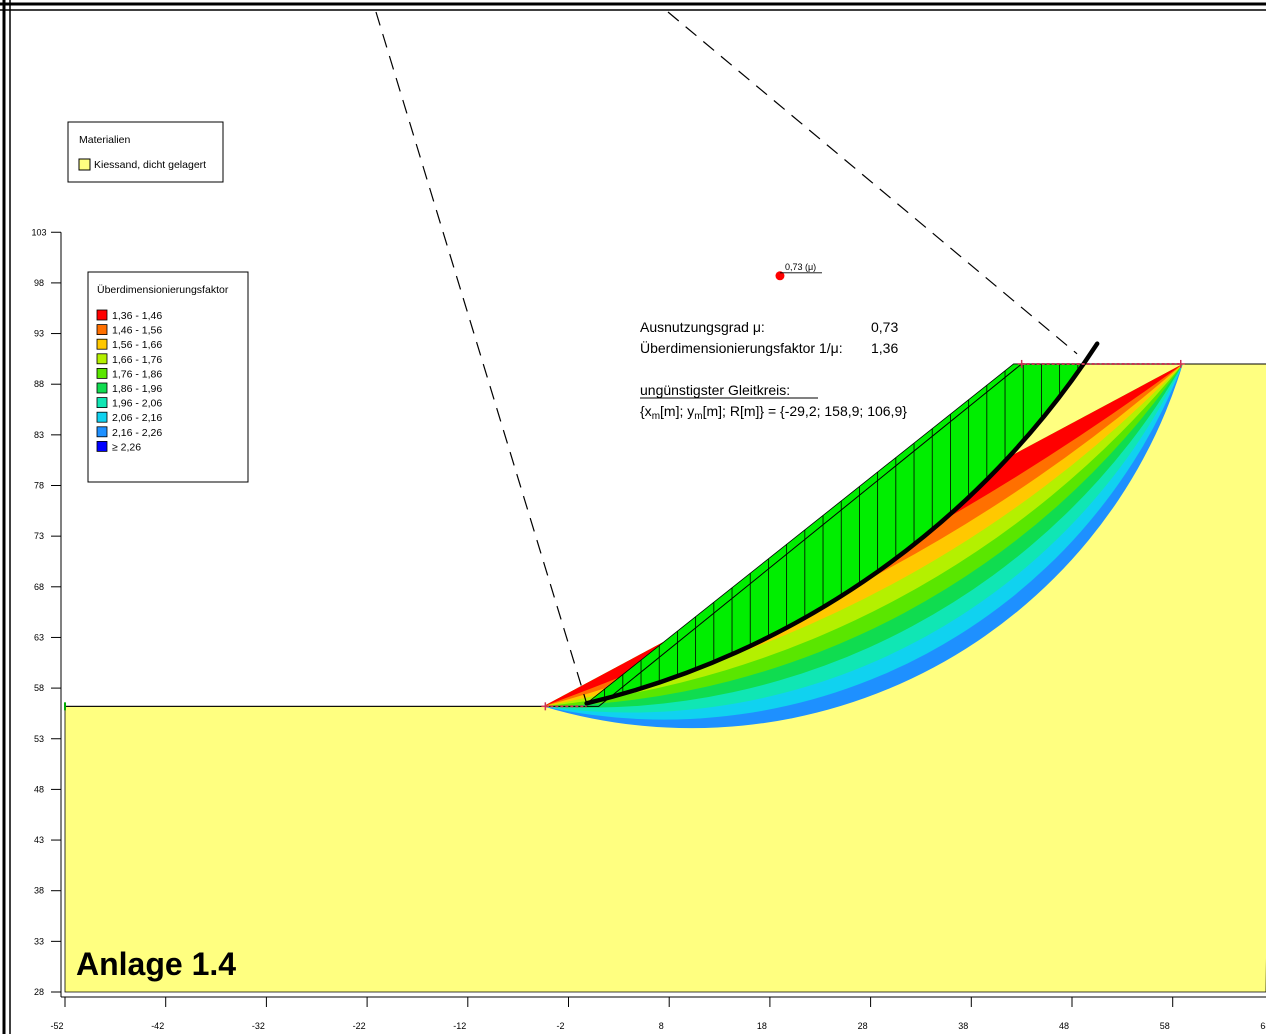 The width and height of the screenshot is (1266, 1034). What do you see at coordinates (157, 1026) in the screenshot?
I see `x-tick-label: -42` at bounding box center [157, 1026].